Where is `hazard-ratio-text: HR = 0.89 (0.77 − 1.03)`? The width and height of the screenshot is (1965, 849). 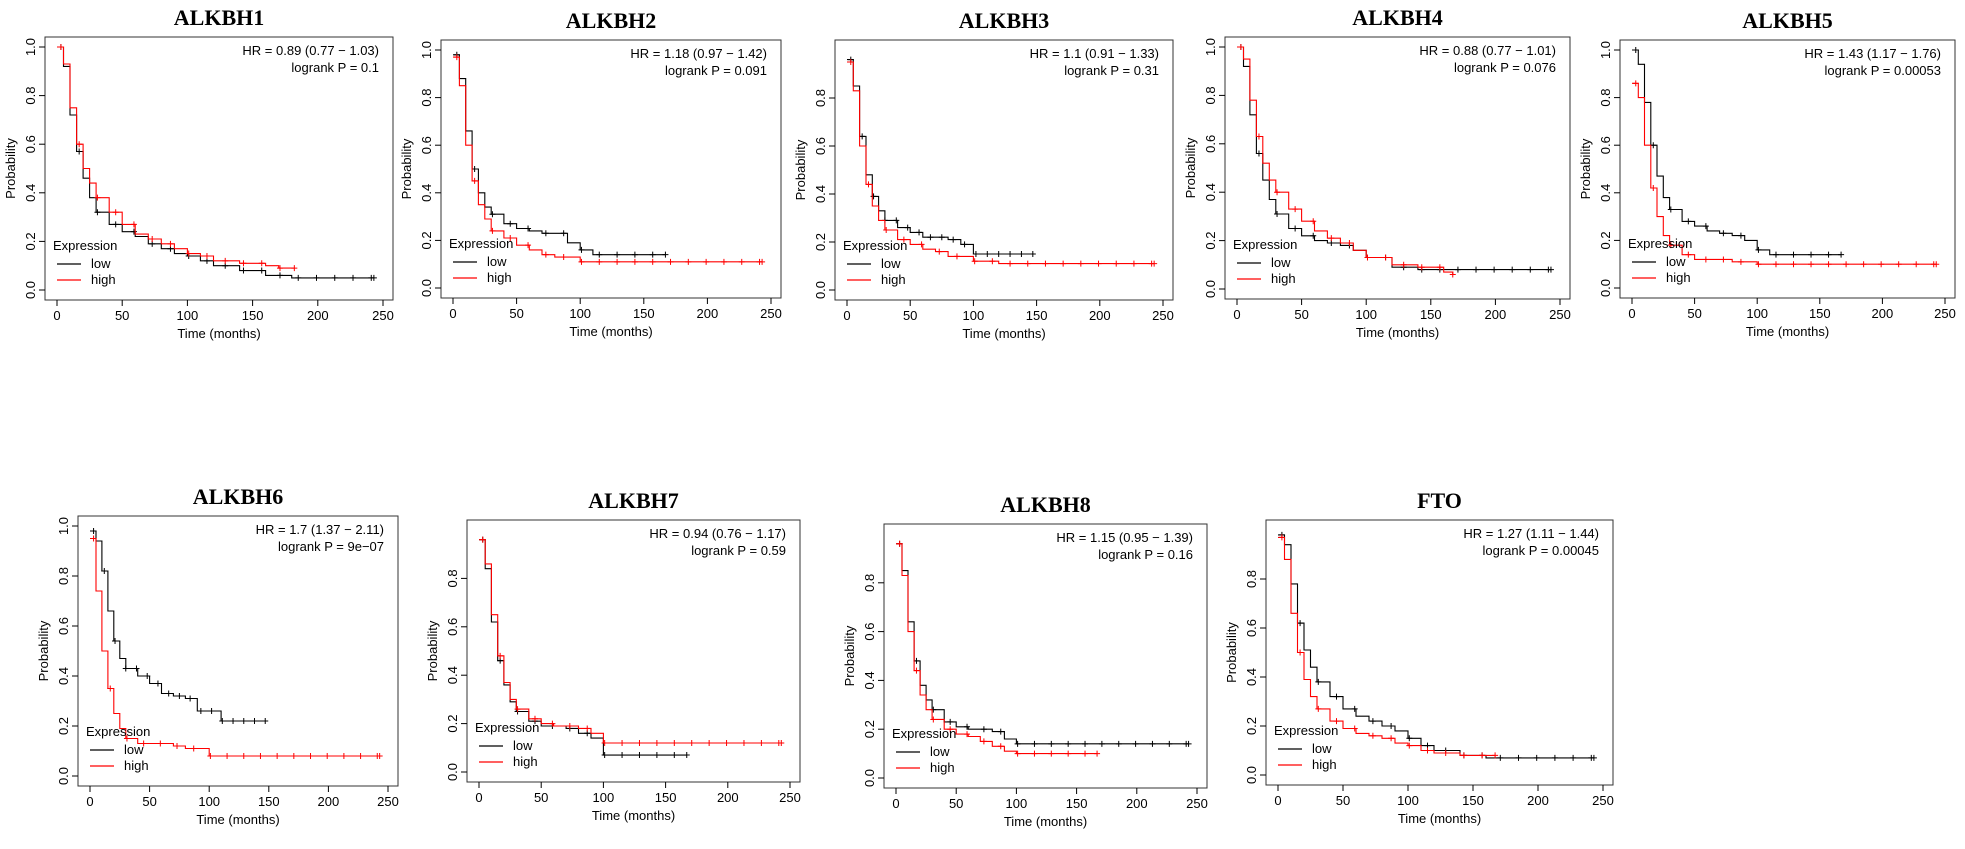 hazard-ratio-text: HR = 0.89 (0.77 − 1.03) is located at coordinates (310, 50).